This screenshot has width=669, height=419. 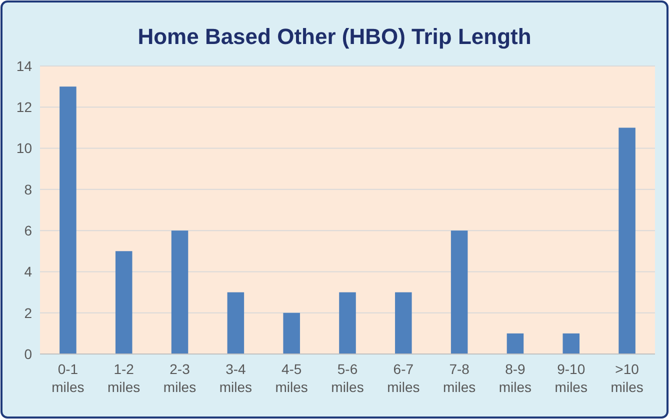 What do you see at coordinates (291, 378) in the screenshot?
I see `x-tick-label: 4-5 miles` at bounding box center [291, 378].